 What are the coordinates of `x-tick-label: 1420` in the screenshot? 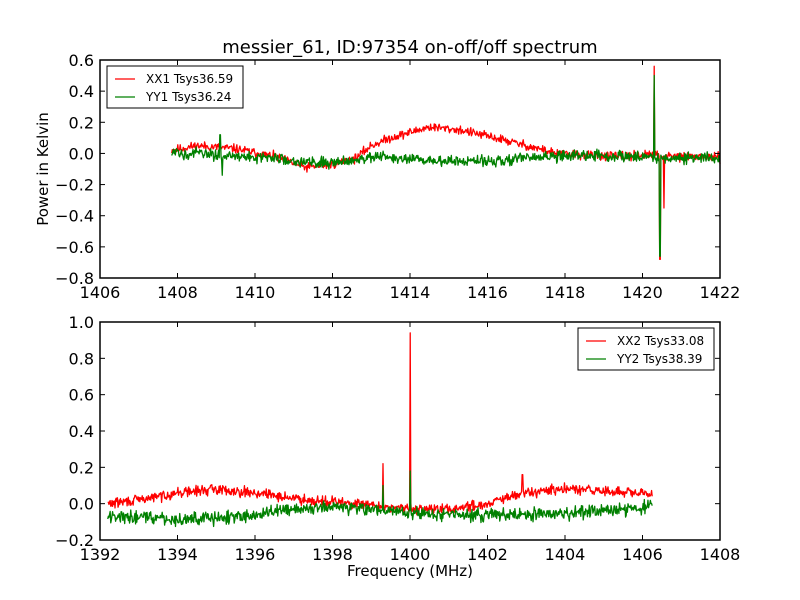 It's located at (642, 292).